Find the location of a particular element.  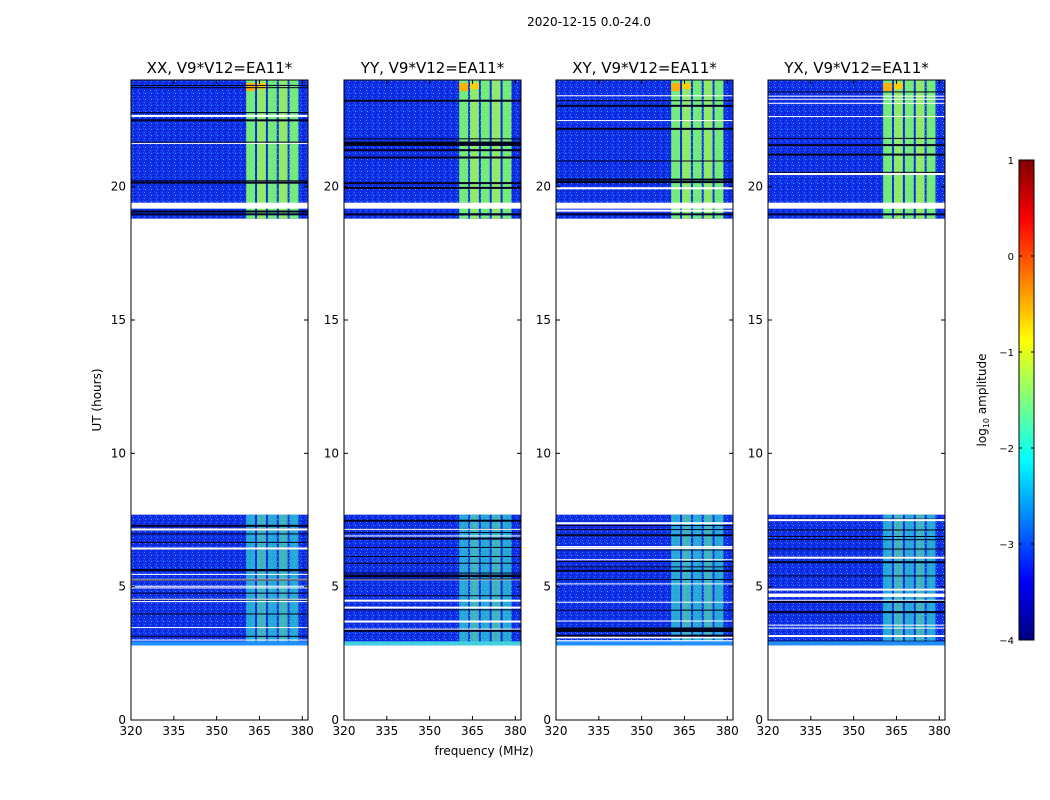

y-axis-label: UT (hours) is located at coordinates (97, 399).